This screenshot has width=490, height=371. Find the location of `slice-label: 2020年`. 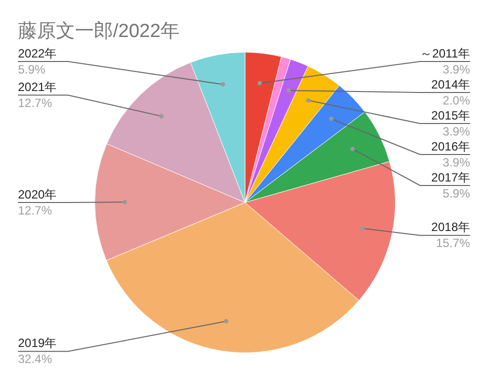

slice-label: 2020年 is located at coordinates (37, 194).